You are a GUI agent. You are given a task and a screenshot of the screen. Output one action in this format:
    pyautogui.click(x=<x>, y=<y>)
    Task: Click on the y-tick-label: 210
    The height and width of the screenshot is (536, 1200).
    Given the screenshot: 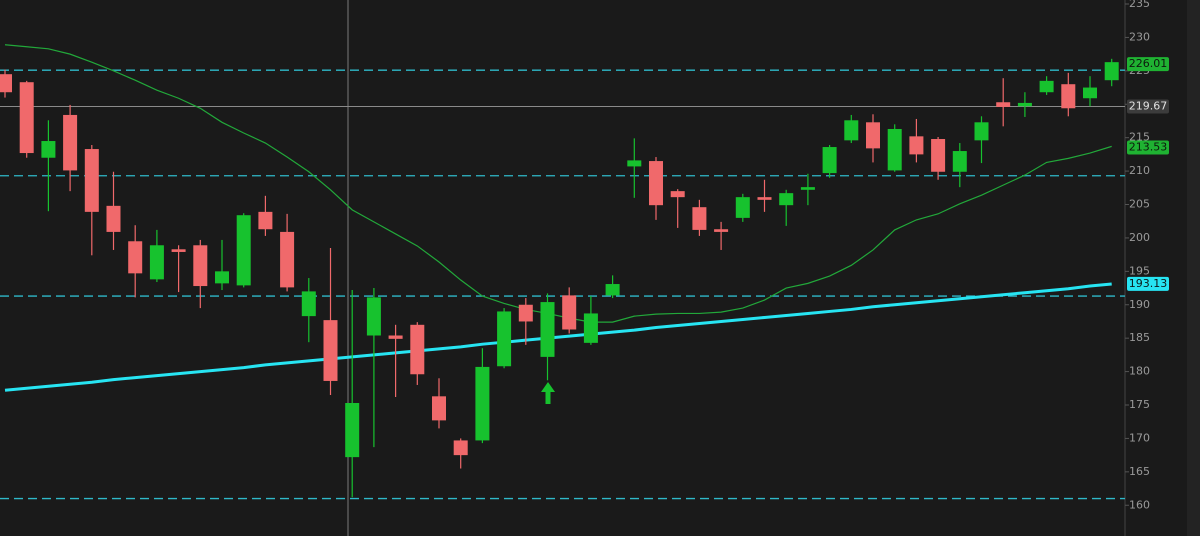 What is the action you would take?
    pyautogui.click(x=1139, y=170)
    